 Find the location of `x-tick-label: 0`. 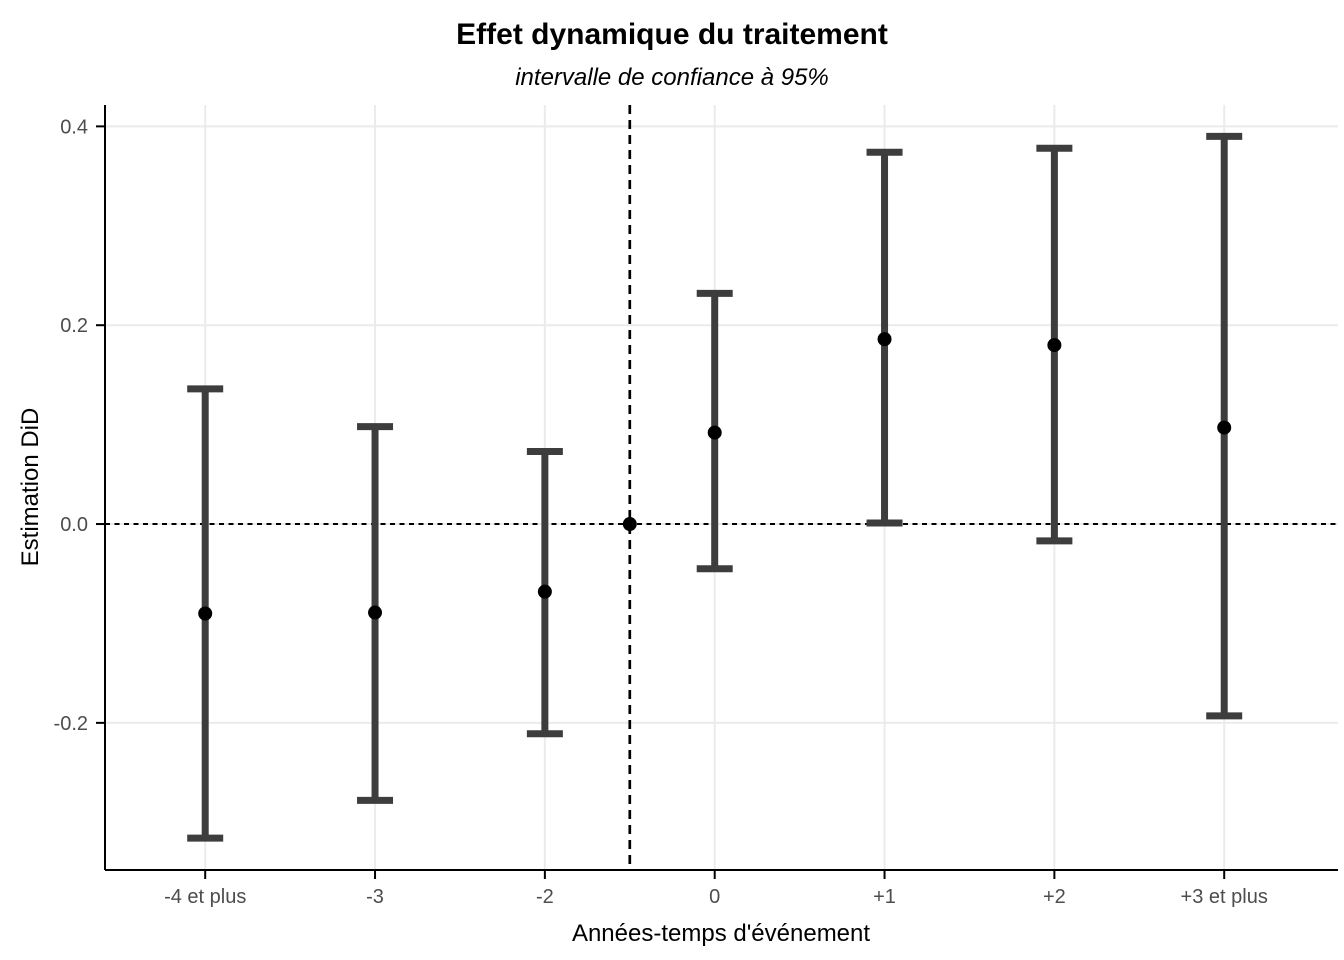

x-tick-label: 0 is located at coordinates (714, 897).